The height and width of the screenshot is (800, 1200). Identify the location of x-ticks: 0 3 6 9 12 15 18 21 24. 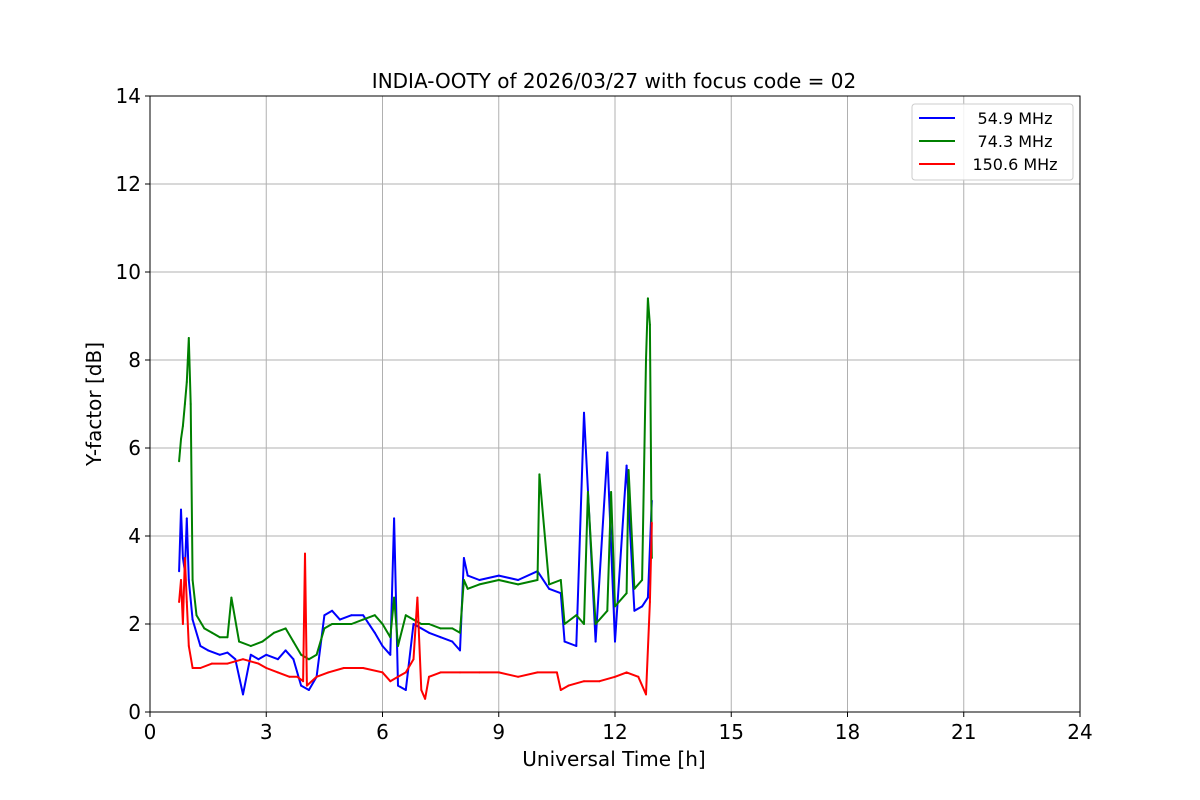
(618, 728).